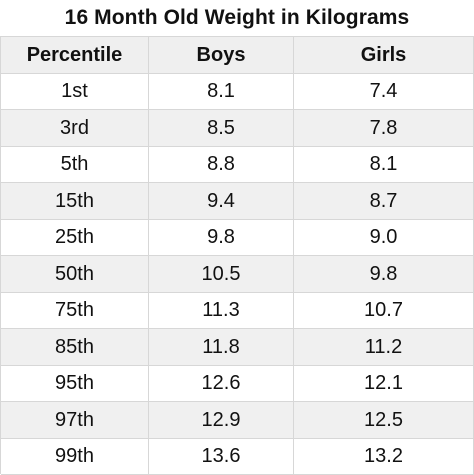 The height and width of the screenshot is (475, 474). Describe the element at coordinates (75, 420) in the screenshot. I see `percentile-cell: 97th` at that location.